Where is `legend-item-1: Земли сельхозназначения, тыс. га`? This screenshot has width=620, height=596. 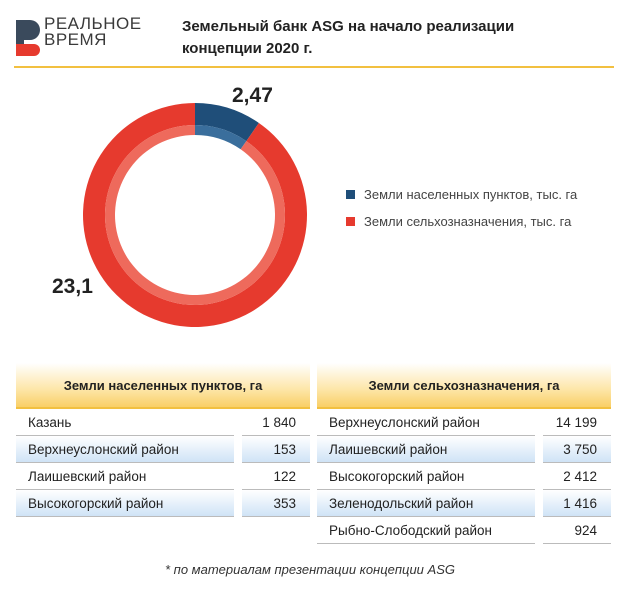 legend-item-1: Земли сельхозназначения, тыс. га is located at coordinates (458, 221).